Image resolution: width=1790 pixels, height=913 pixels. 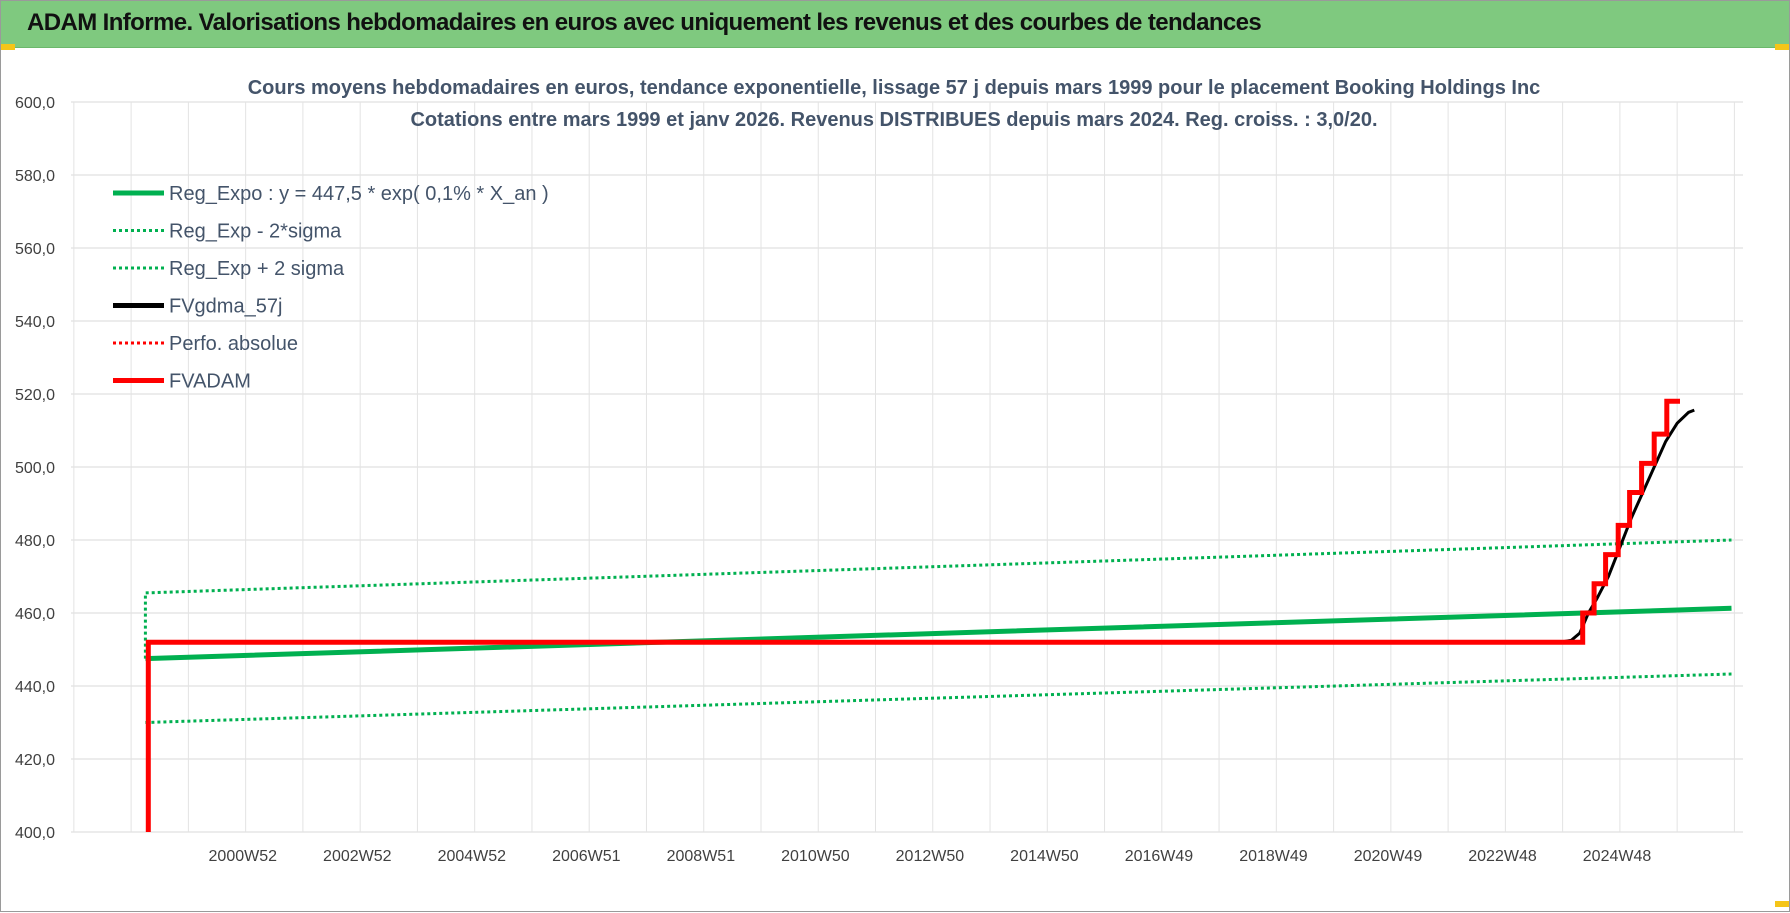 What do you see at coordinates (35, 614) in the screenshot?
I see `y-tick-label: 460,0` at bounding box center [35, 614].